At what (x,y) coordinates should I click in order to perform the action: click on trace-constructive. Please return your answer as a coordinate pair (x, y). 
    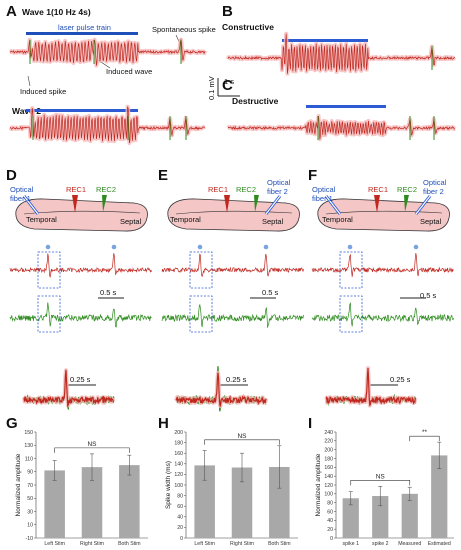
    Looking at the image, I should click on (341, 53).